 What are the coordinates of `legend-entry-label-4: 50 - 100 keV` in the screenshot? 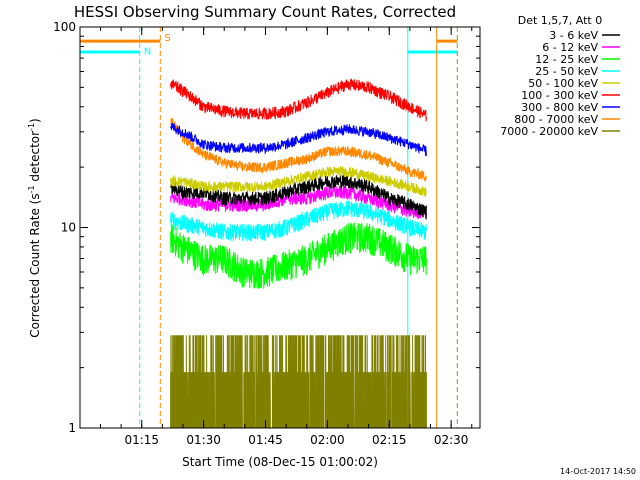 It's located at (563, 83).